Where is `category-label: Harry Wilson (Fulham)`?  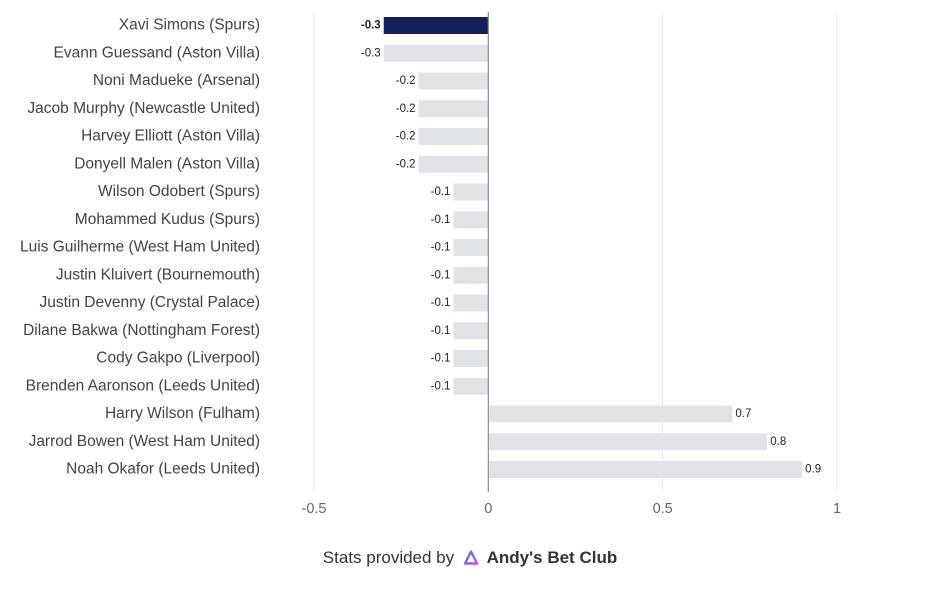
category-label: Harry Wilson (Fulham) is located at coordinates (182, 413).